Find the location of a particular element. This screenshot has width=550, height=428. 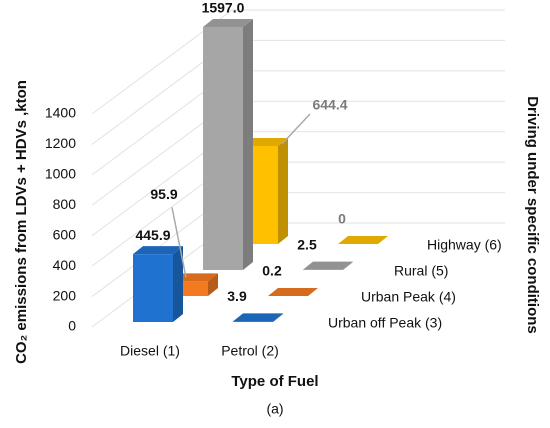

y-tick-label: 600 is located at coordinates (65, 234).